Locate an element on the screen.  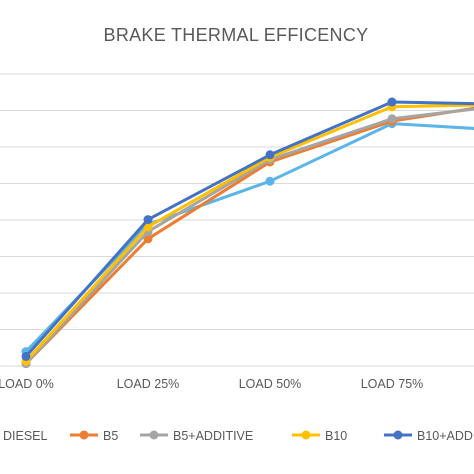
x-tick-label: LOAD 50% is located at coordinates (270, 384).